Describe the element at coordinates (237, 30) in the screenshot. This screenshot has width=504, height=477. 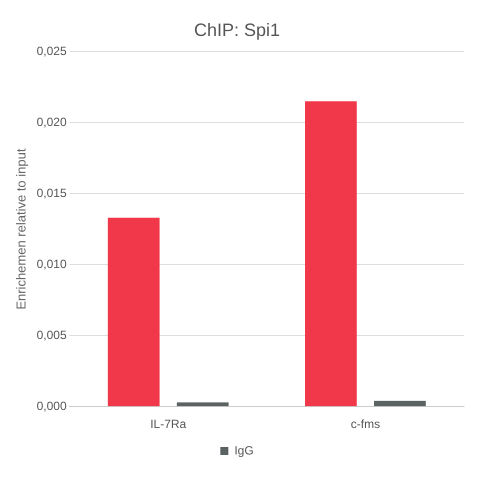
I see `chart-title: ChIP: Spi1` at that location.